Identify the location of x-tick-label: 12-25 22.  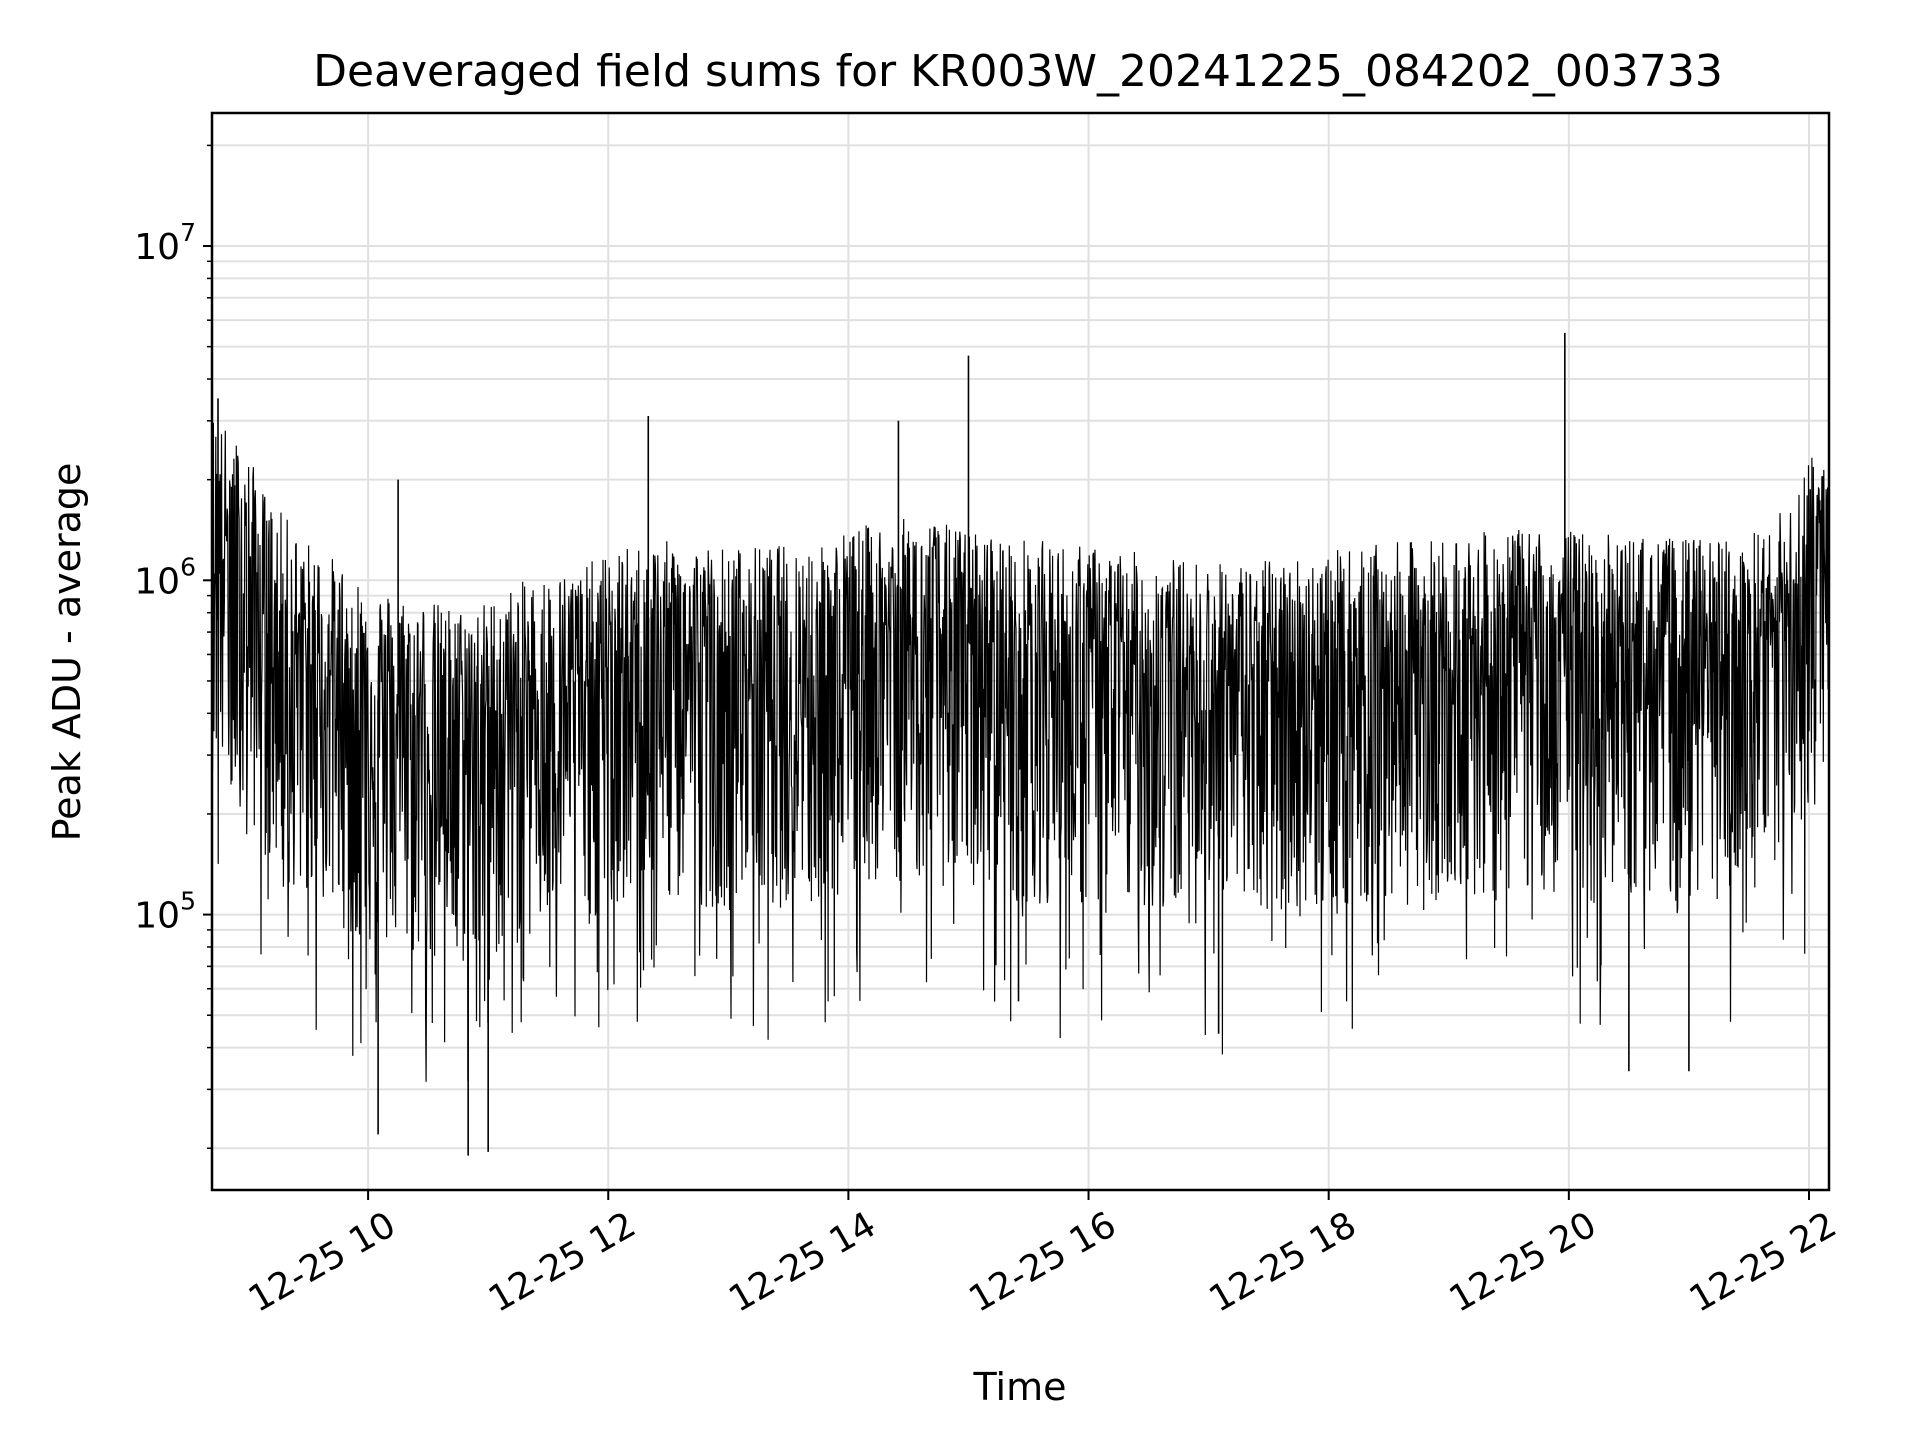
(1763, 1262).